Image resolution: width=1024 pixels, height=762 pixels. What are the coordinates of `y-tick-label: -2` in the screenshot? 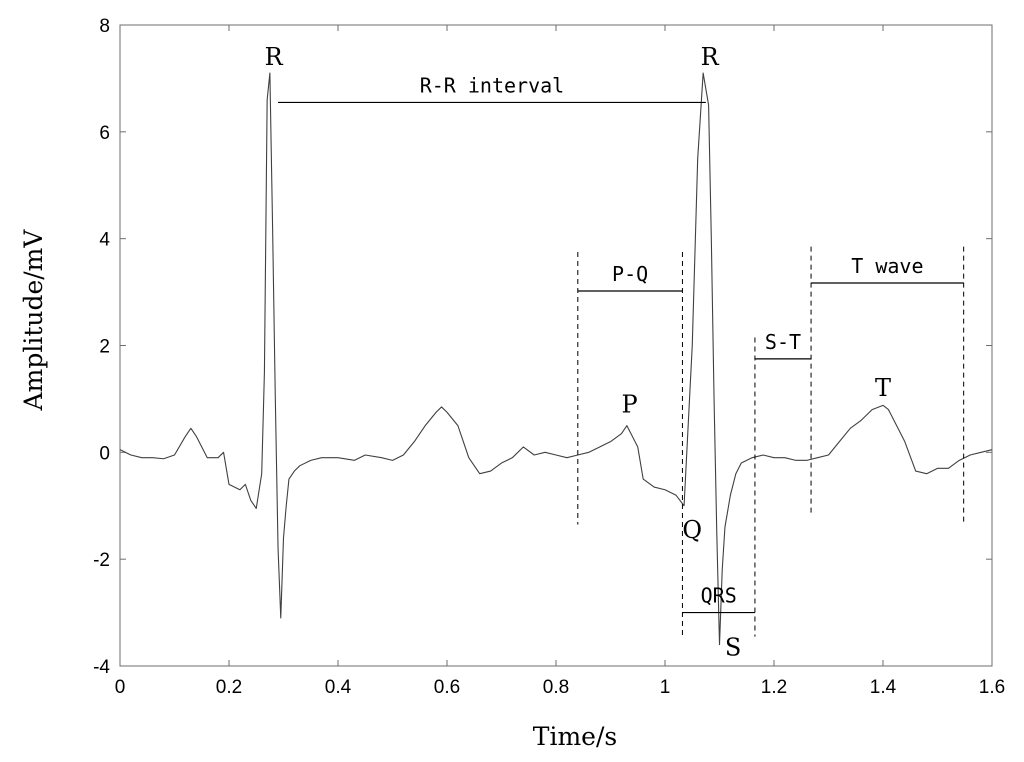 It's located at (101, 560).